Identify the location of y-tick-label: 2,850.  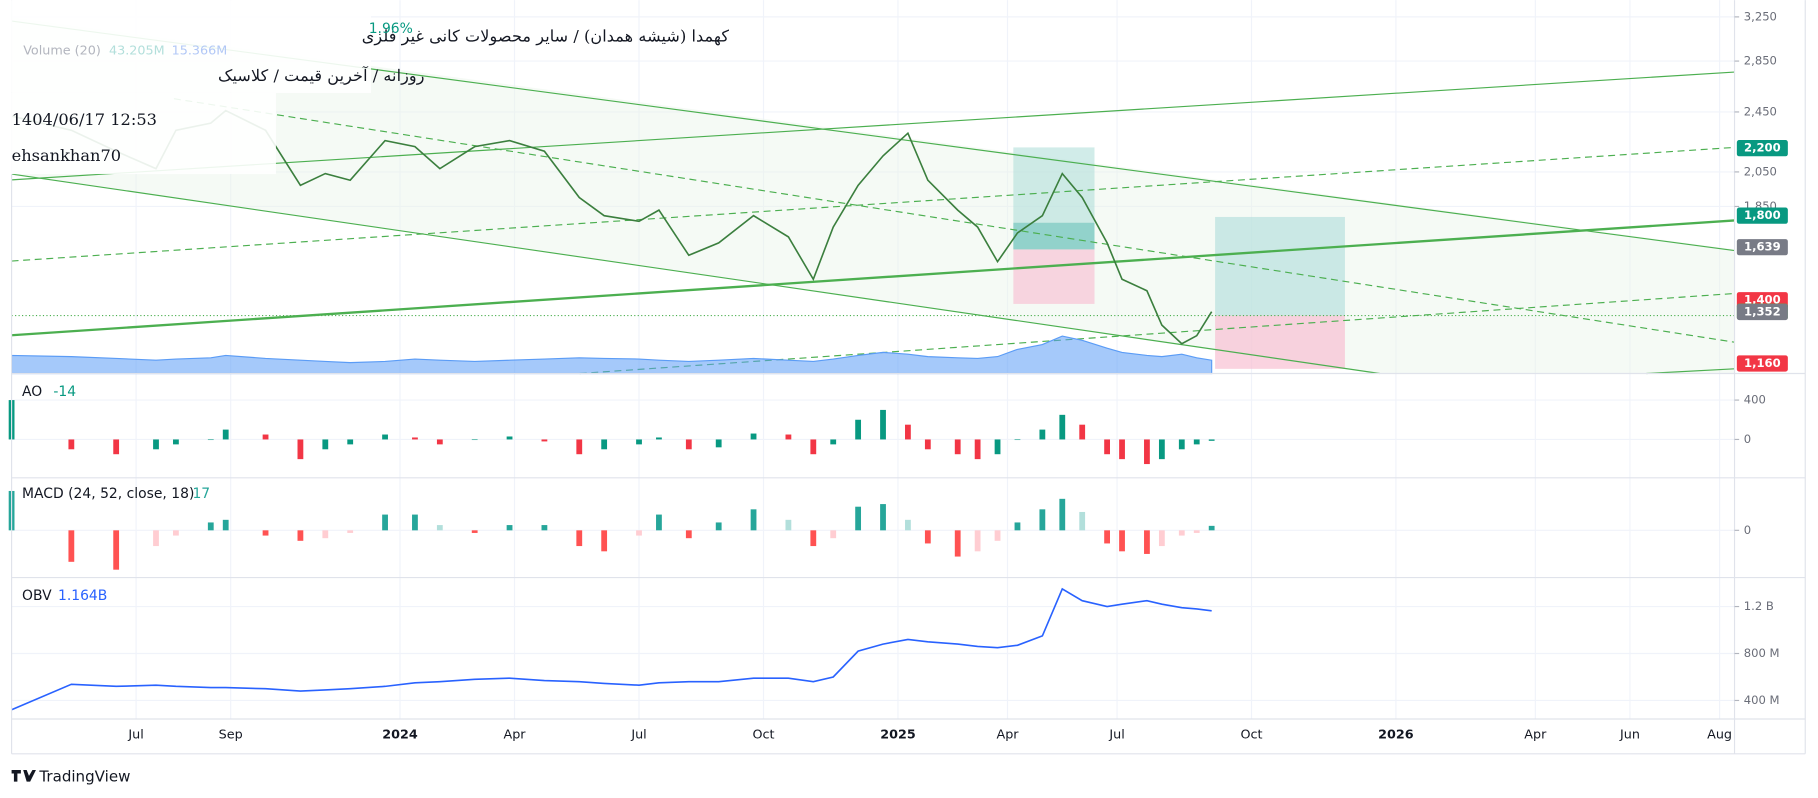
(1760, 61).